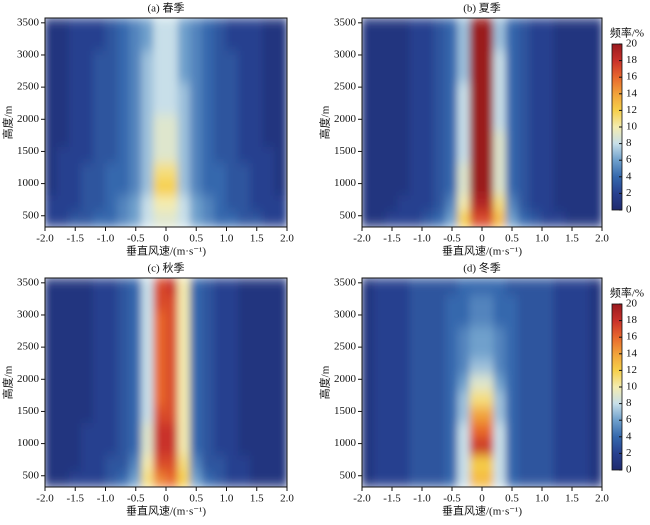  Describe the element at coordinates (166, 511) in the screenshot. I see `x-axis-label: 垂直风速/(m·s⁻¹)` at that location.